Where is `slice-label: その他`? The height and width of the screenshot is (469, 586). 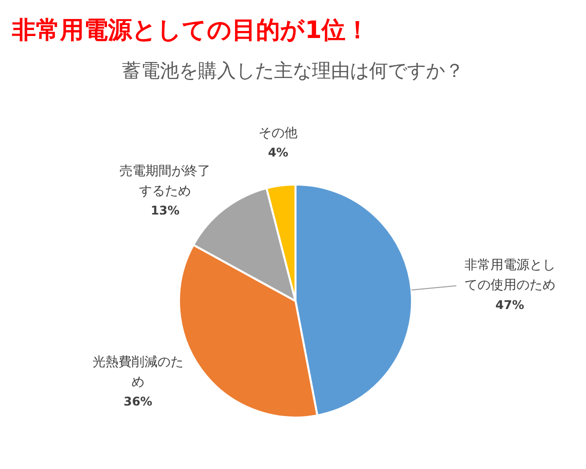
slice-label: その他 is located at coordinates (278, 133).